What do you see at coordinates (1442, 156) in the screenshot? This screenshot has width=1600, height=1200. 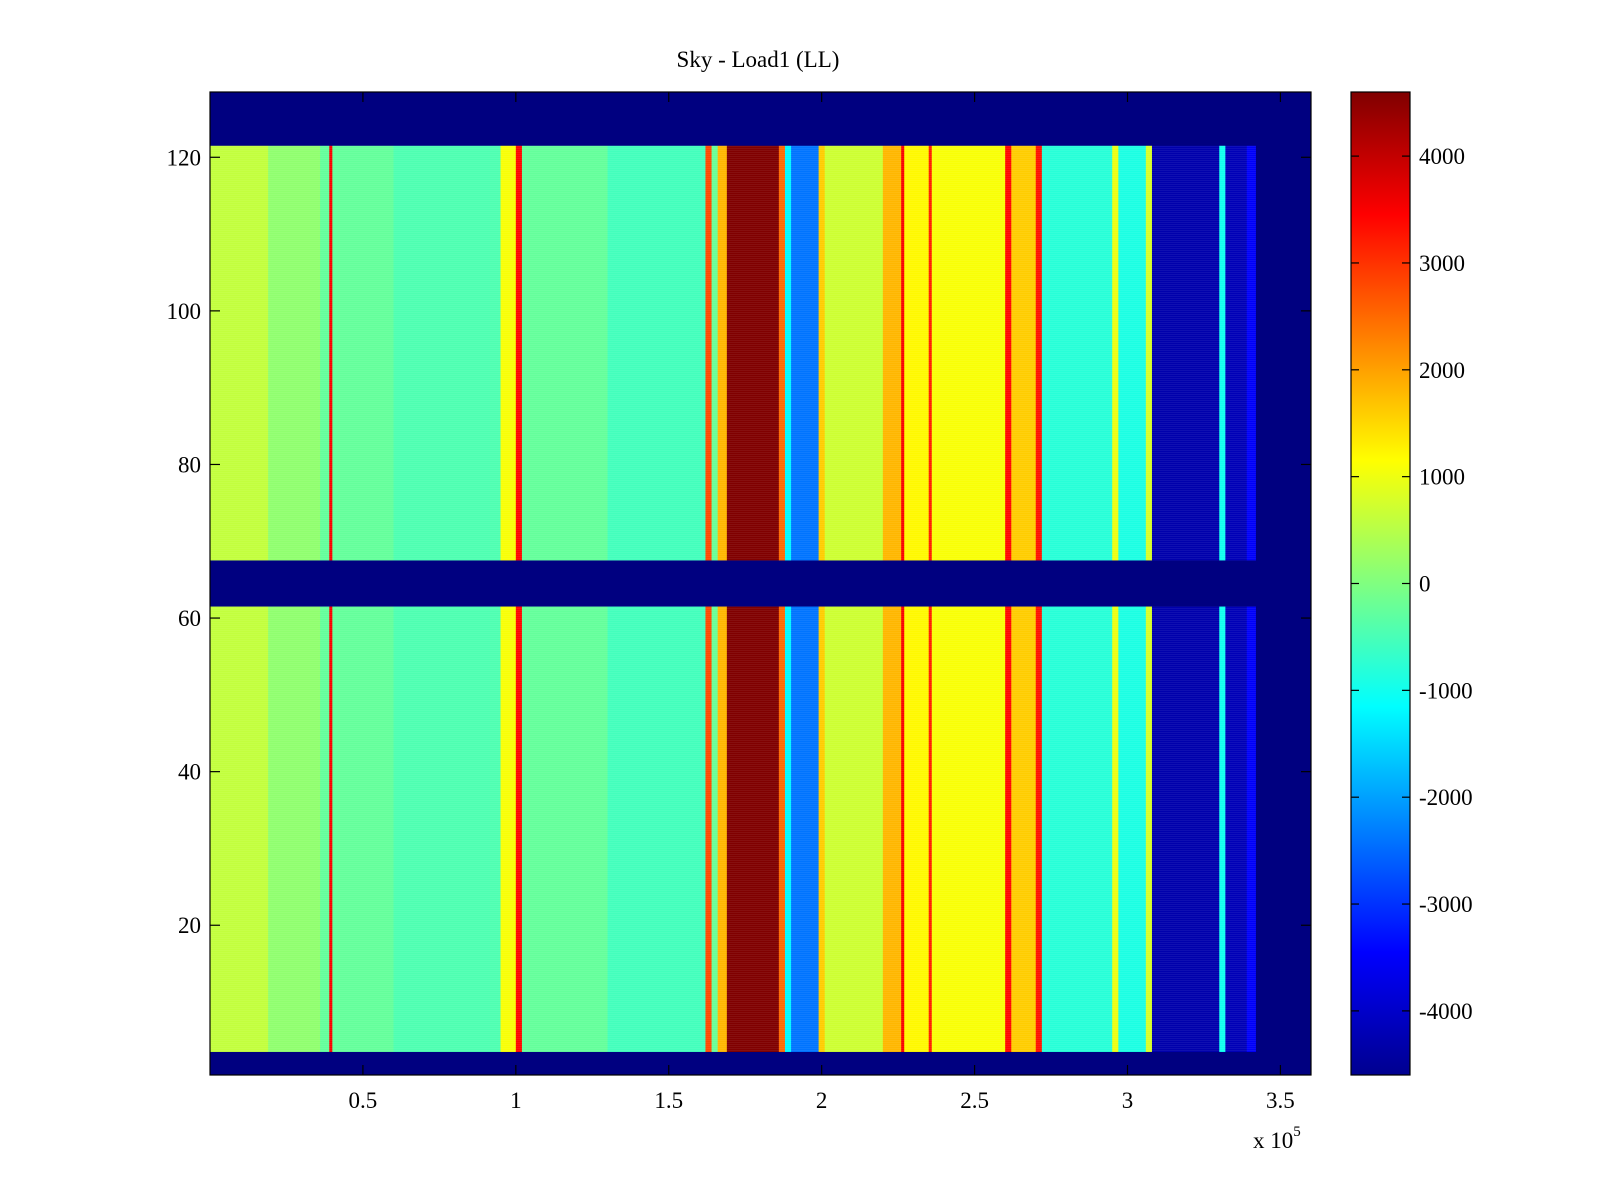 I see `colorbar-tick-label: 4000` at bounding box center [1442, 156].